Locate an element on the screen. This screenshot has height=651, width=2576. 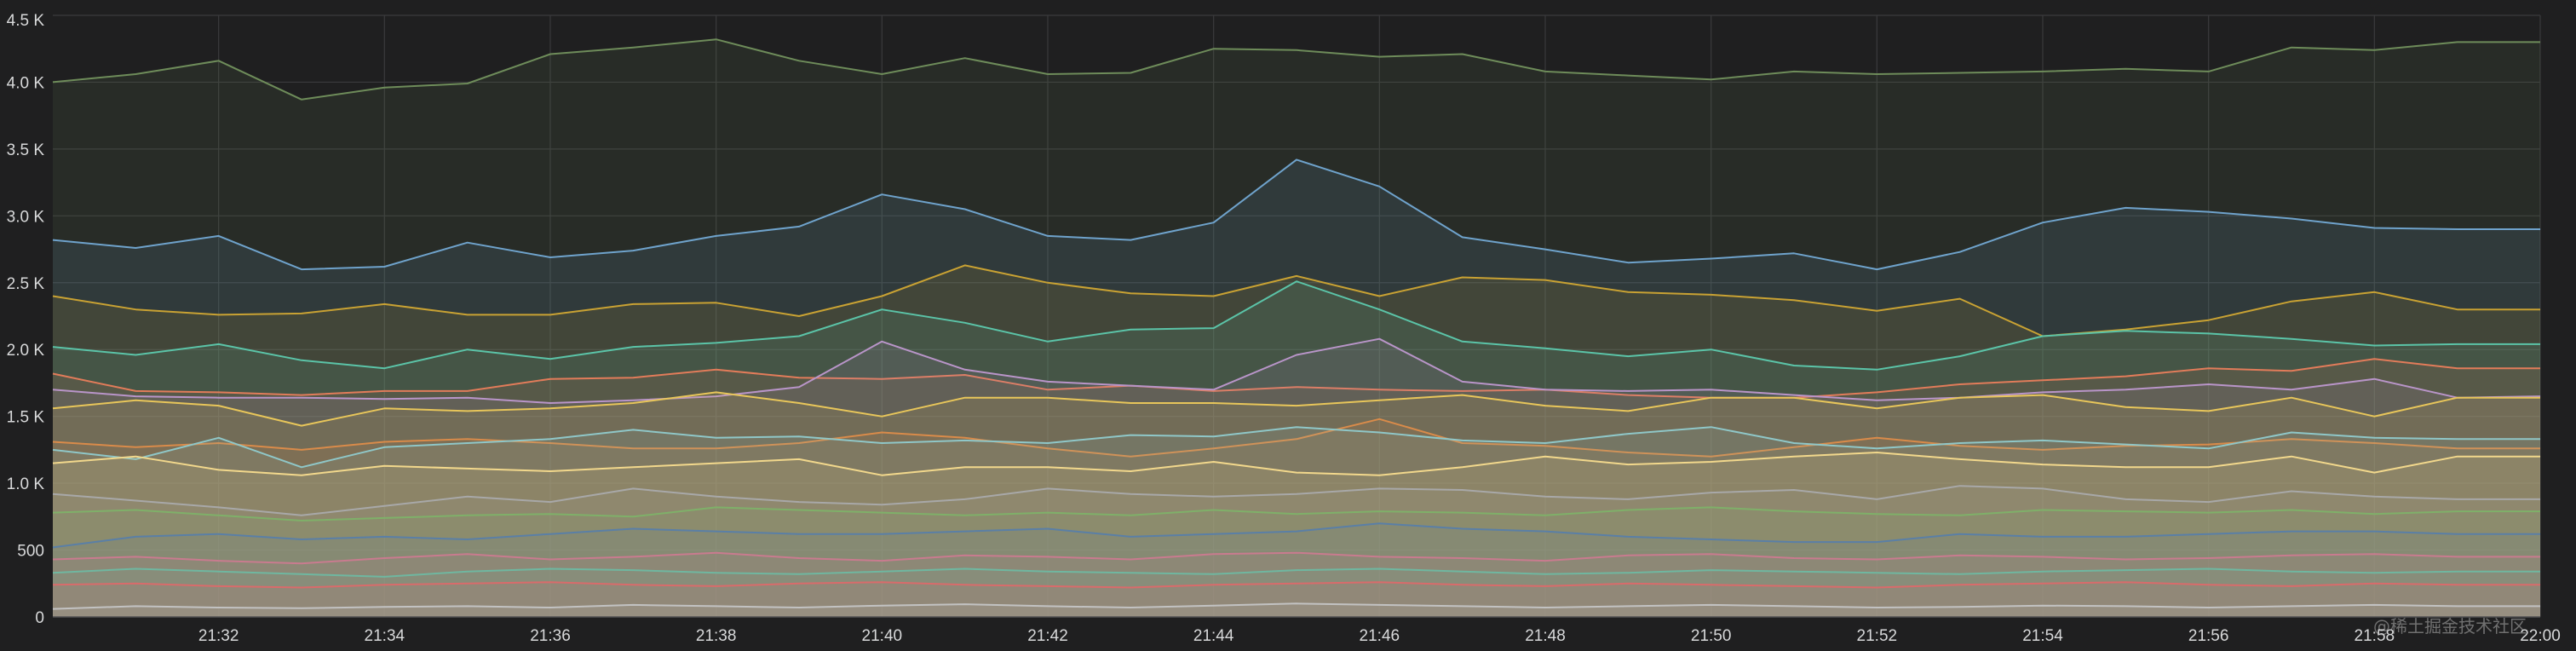
series-2-line is located at coordinates (1296, 301).